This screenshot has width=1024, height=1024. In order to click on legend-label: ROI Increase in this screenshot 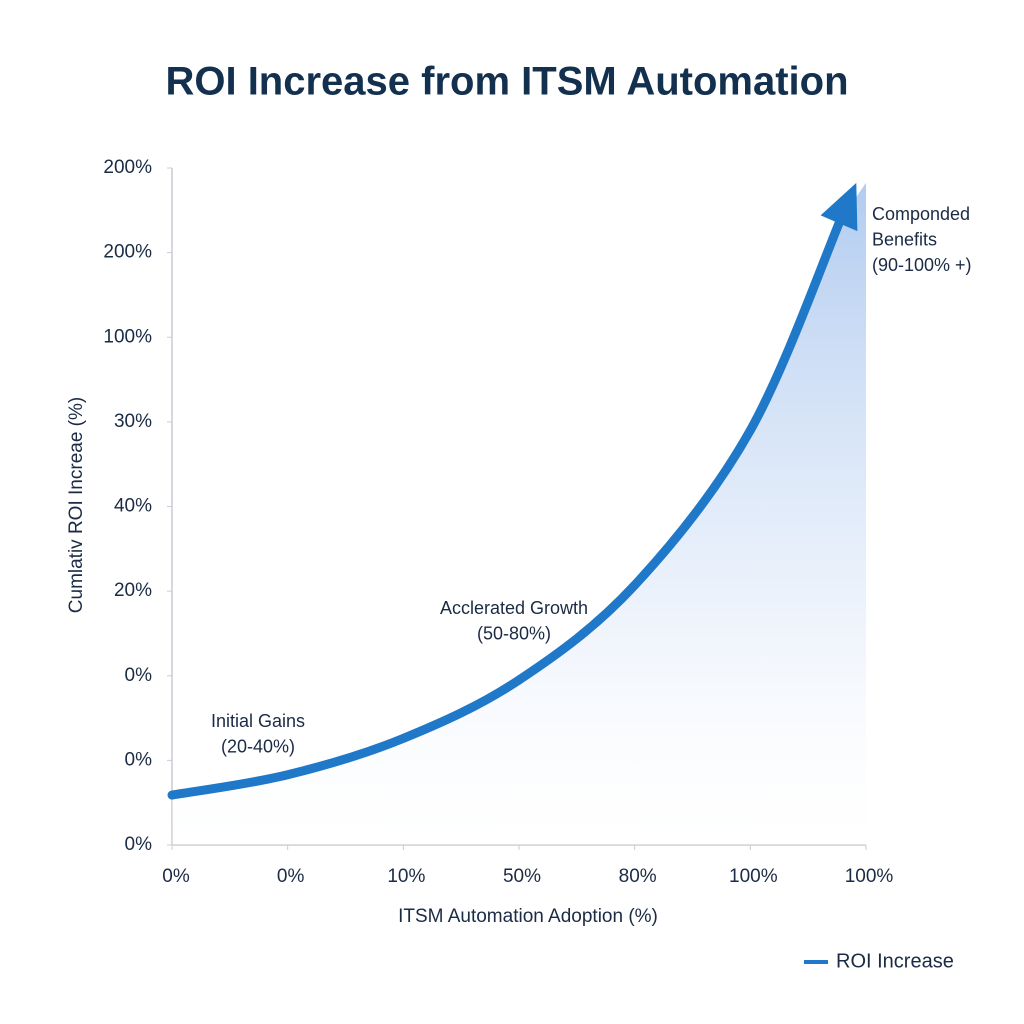, I will do `click(895, 961)`.